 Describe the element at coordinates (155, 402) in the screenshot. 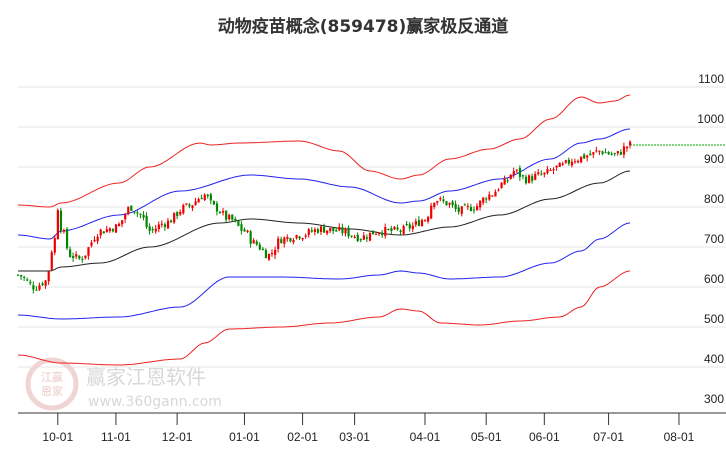

I see `watermark-url: www.360gann.com` at that location.